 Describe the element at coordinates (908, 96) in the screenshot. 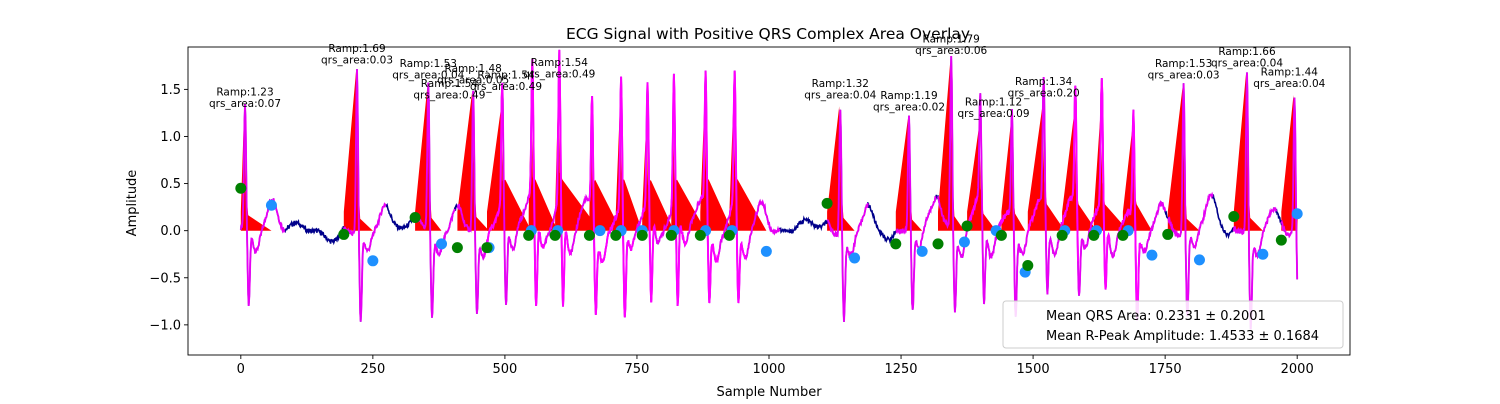

I see `peak-annotation-14-0: Ramp:1.19` at that location.